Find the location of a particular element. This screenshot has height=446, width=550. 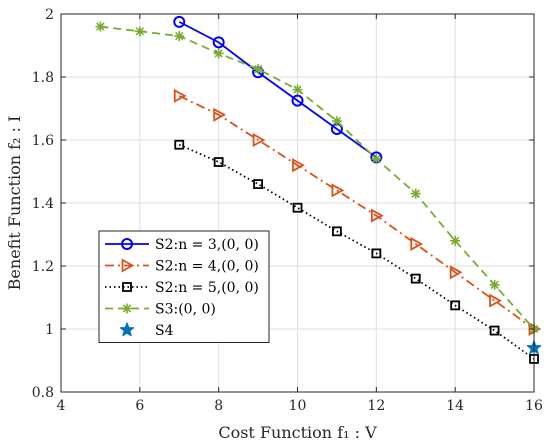

legend-entry: S4 is located at coordinates (146, 330).